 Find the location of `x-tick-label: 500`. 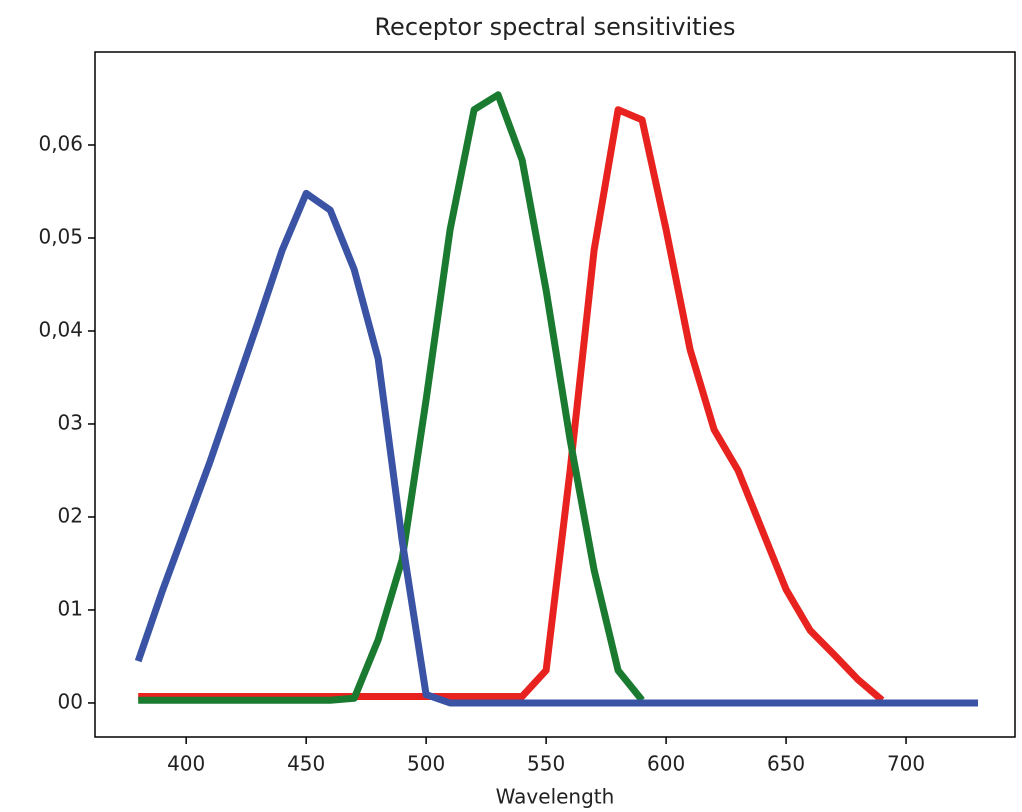

x-tick-label: 500 is located at coordinates (426, 764).